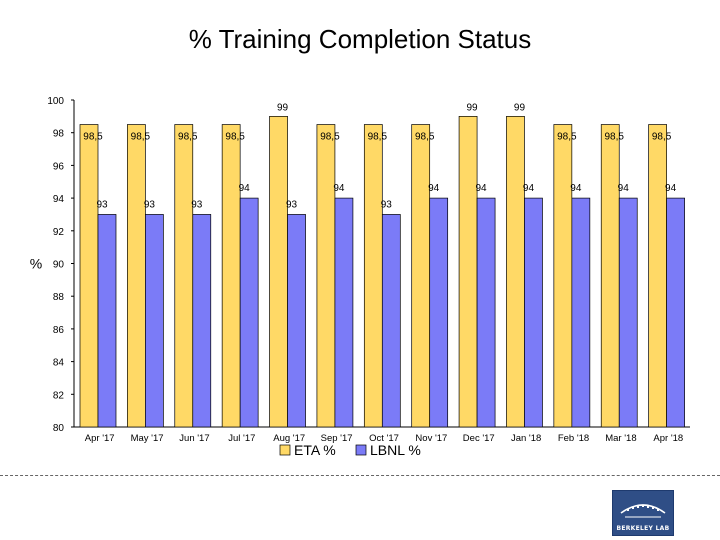  Describe the element at coordinates (620, 438) in the screenshot. I see `x-tick-label: Mar '18` at that location.